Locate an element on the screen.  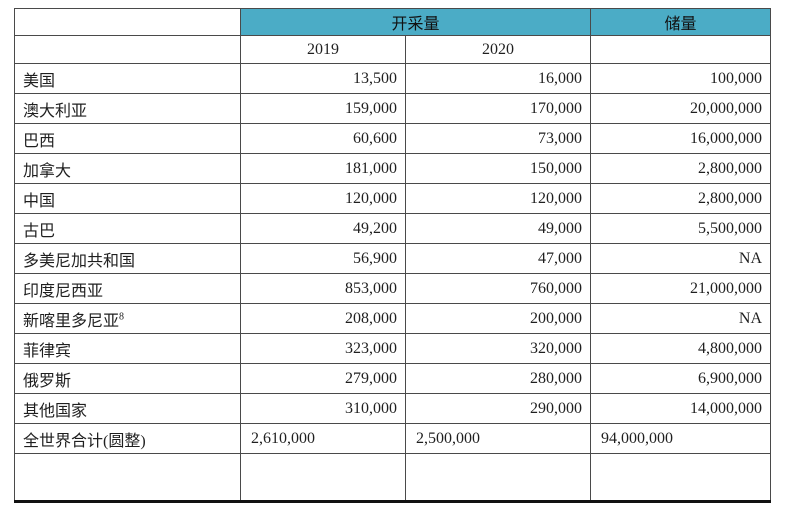
production-2019-cell: 853,000 is located at coordinates (323, 288).